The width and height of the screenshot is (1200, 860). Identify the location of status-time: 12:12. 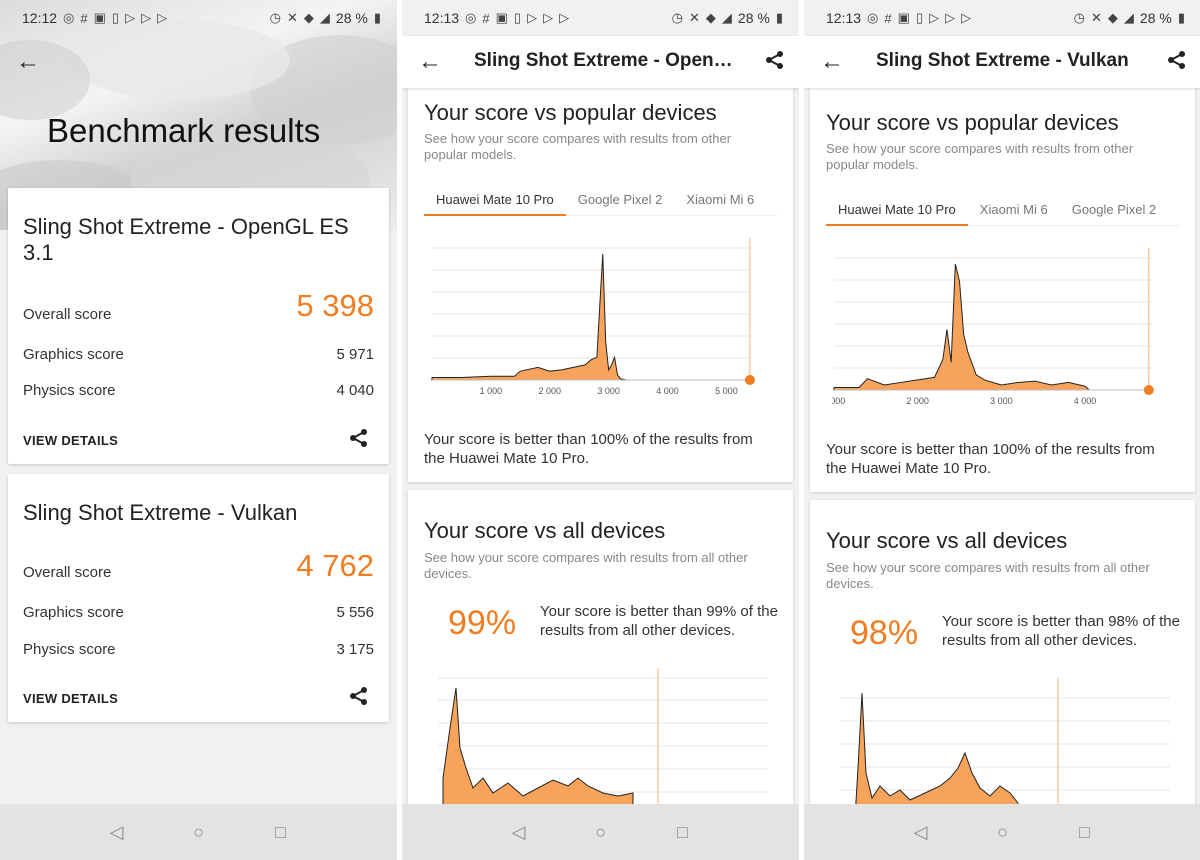
(40, 18).